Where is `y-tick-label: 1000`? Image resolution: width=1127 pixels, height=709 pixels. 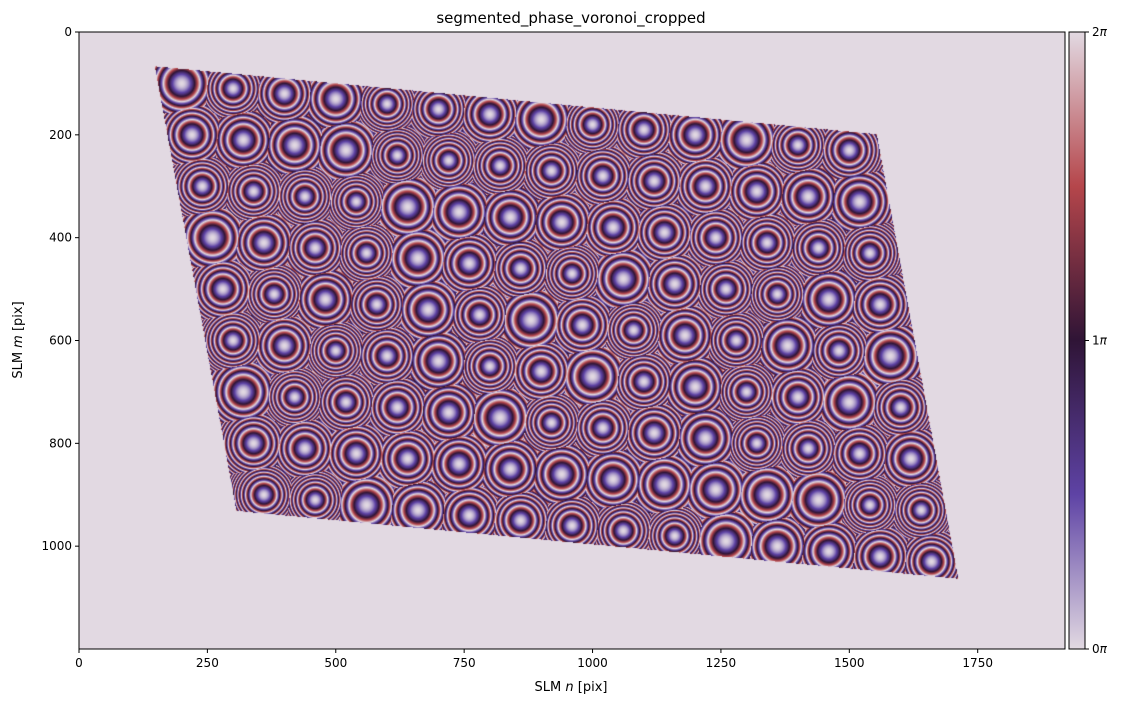
y-tick-label: 1000 is located at coordinates (56, 546).